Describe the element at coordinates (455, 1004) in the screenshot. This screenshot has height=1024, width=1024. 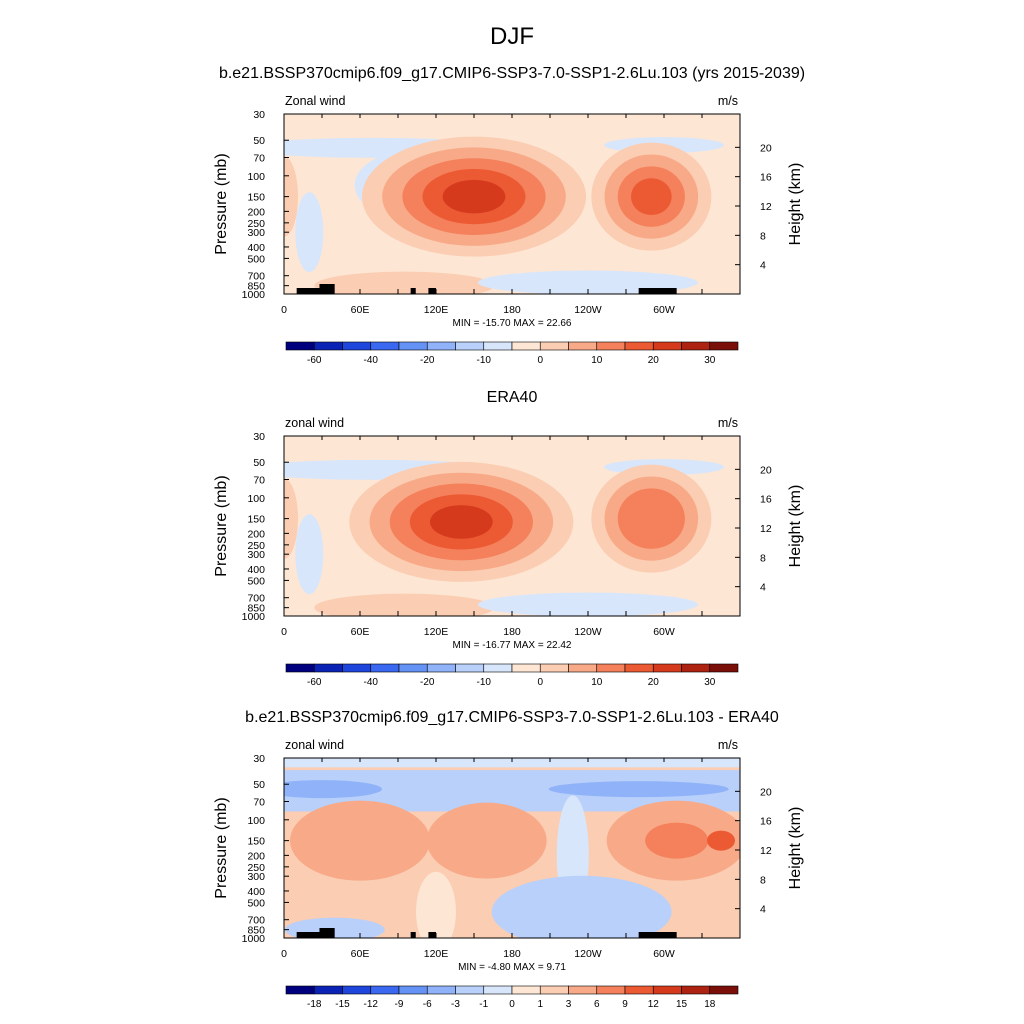
I see `colorbar-label: -3` at that location.